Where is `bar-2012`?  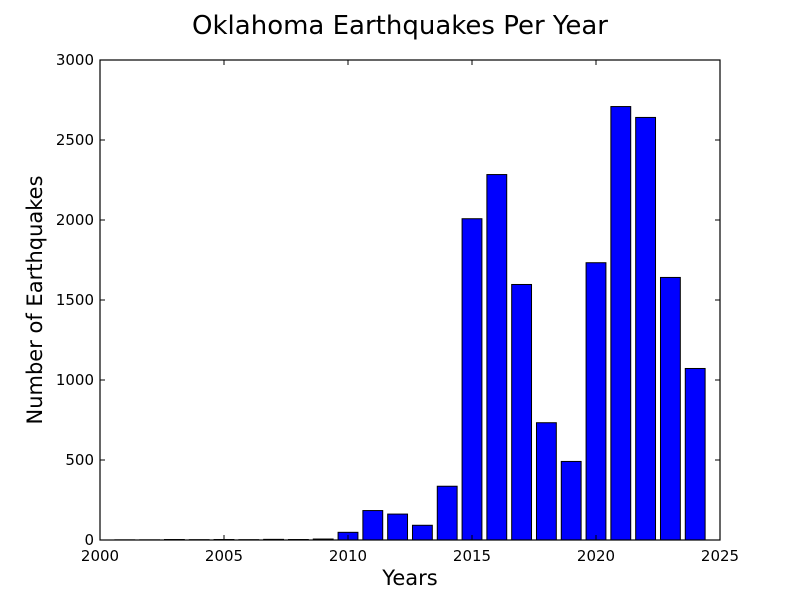
bar-2012 is located at coordinates (422, 532).